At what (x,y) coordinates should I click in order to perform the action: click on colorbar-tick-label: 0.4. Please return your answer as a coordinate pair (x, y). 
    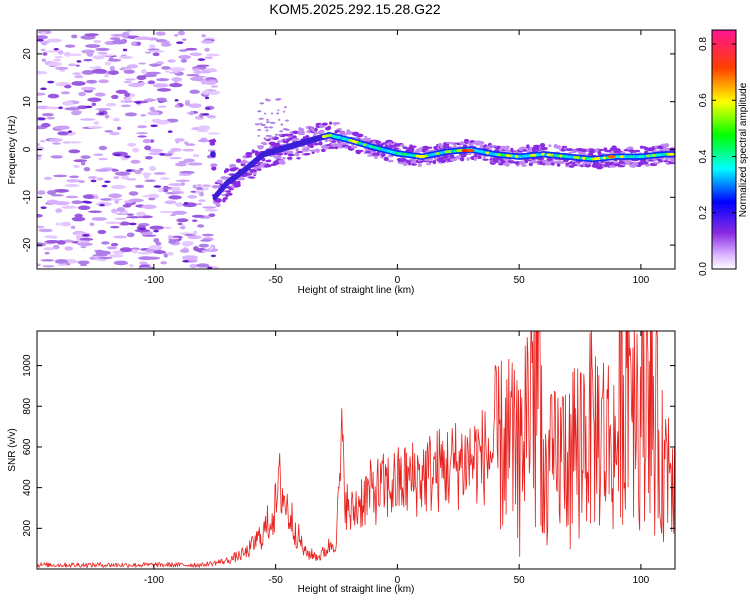
    Looking at the image, I should click on (703, 156).